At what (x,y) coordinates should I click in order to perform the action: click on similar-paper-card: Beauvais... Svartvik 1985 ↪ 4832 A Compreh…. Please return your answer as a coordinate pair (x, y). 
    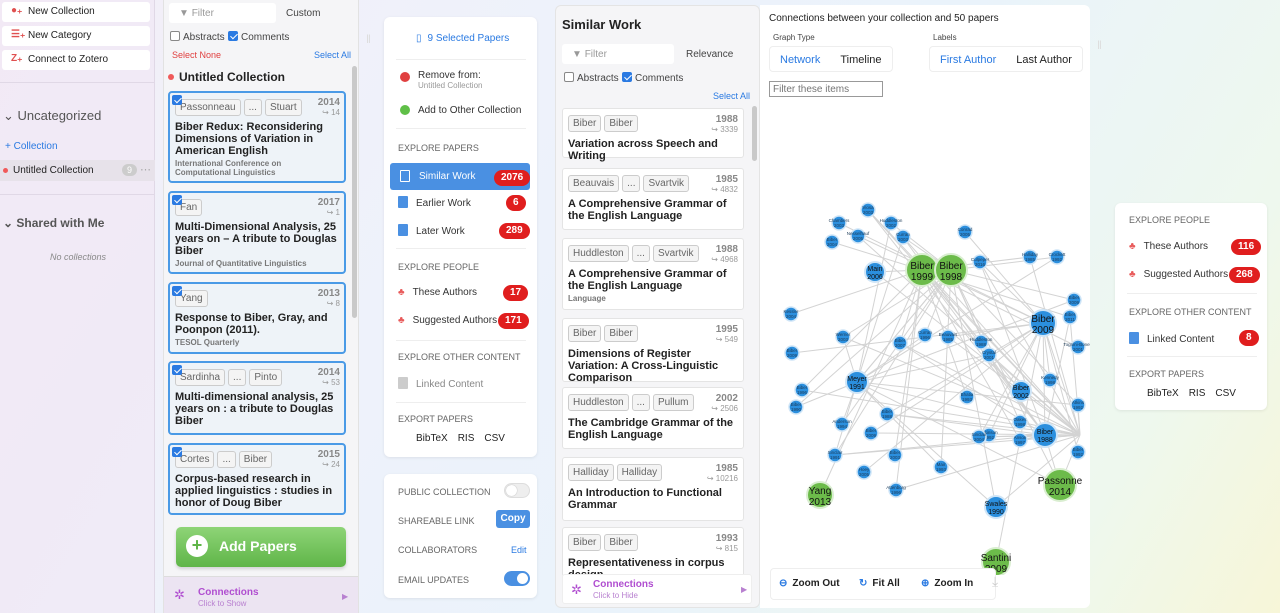
    Looking at the image, I should click on (653, 199).